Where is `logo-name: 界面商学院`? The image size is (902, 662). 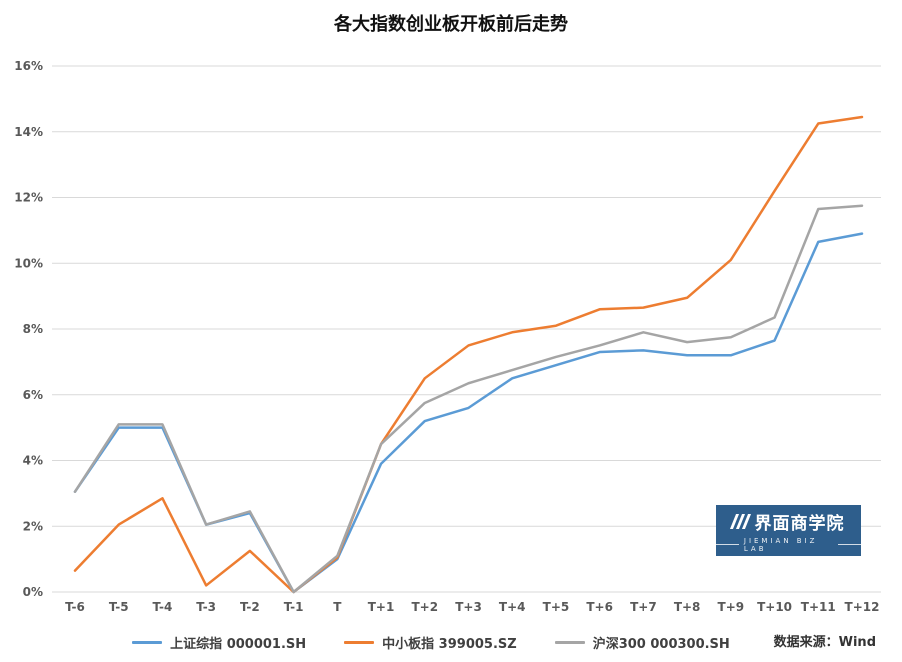
logo-name: 界面商学院 is located at coordinates (799, 523).